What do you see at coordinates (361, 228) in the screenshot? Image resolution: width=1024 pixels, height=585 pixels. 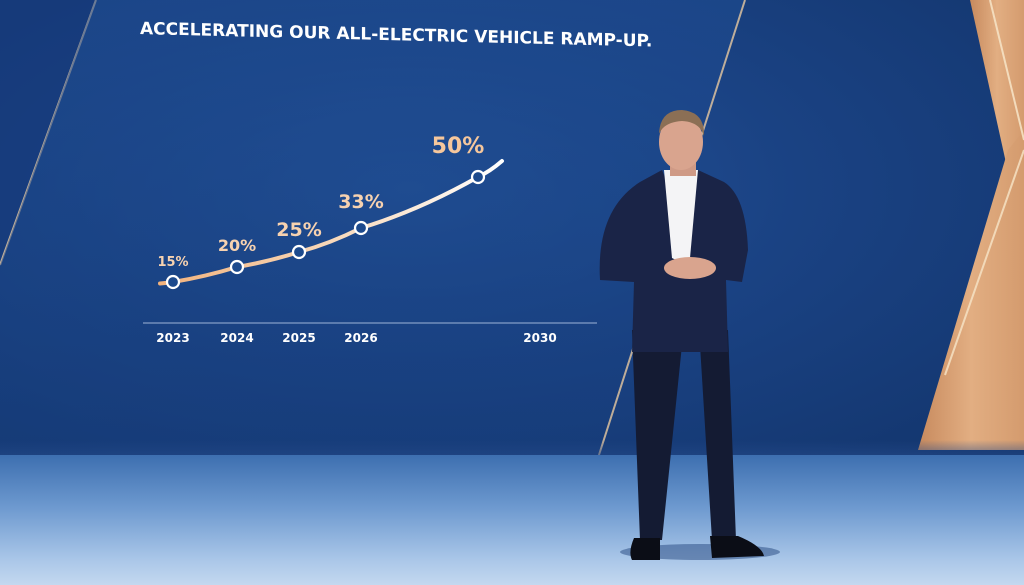 I see `data-point-2026` at bounding box center [361, 228].